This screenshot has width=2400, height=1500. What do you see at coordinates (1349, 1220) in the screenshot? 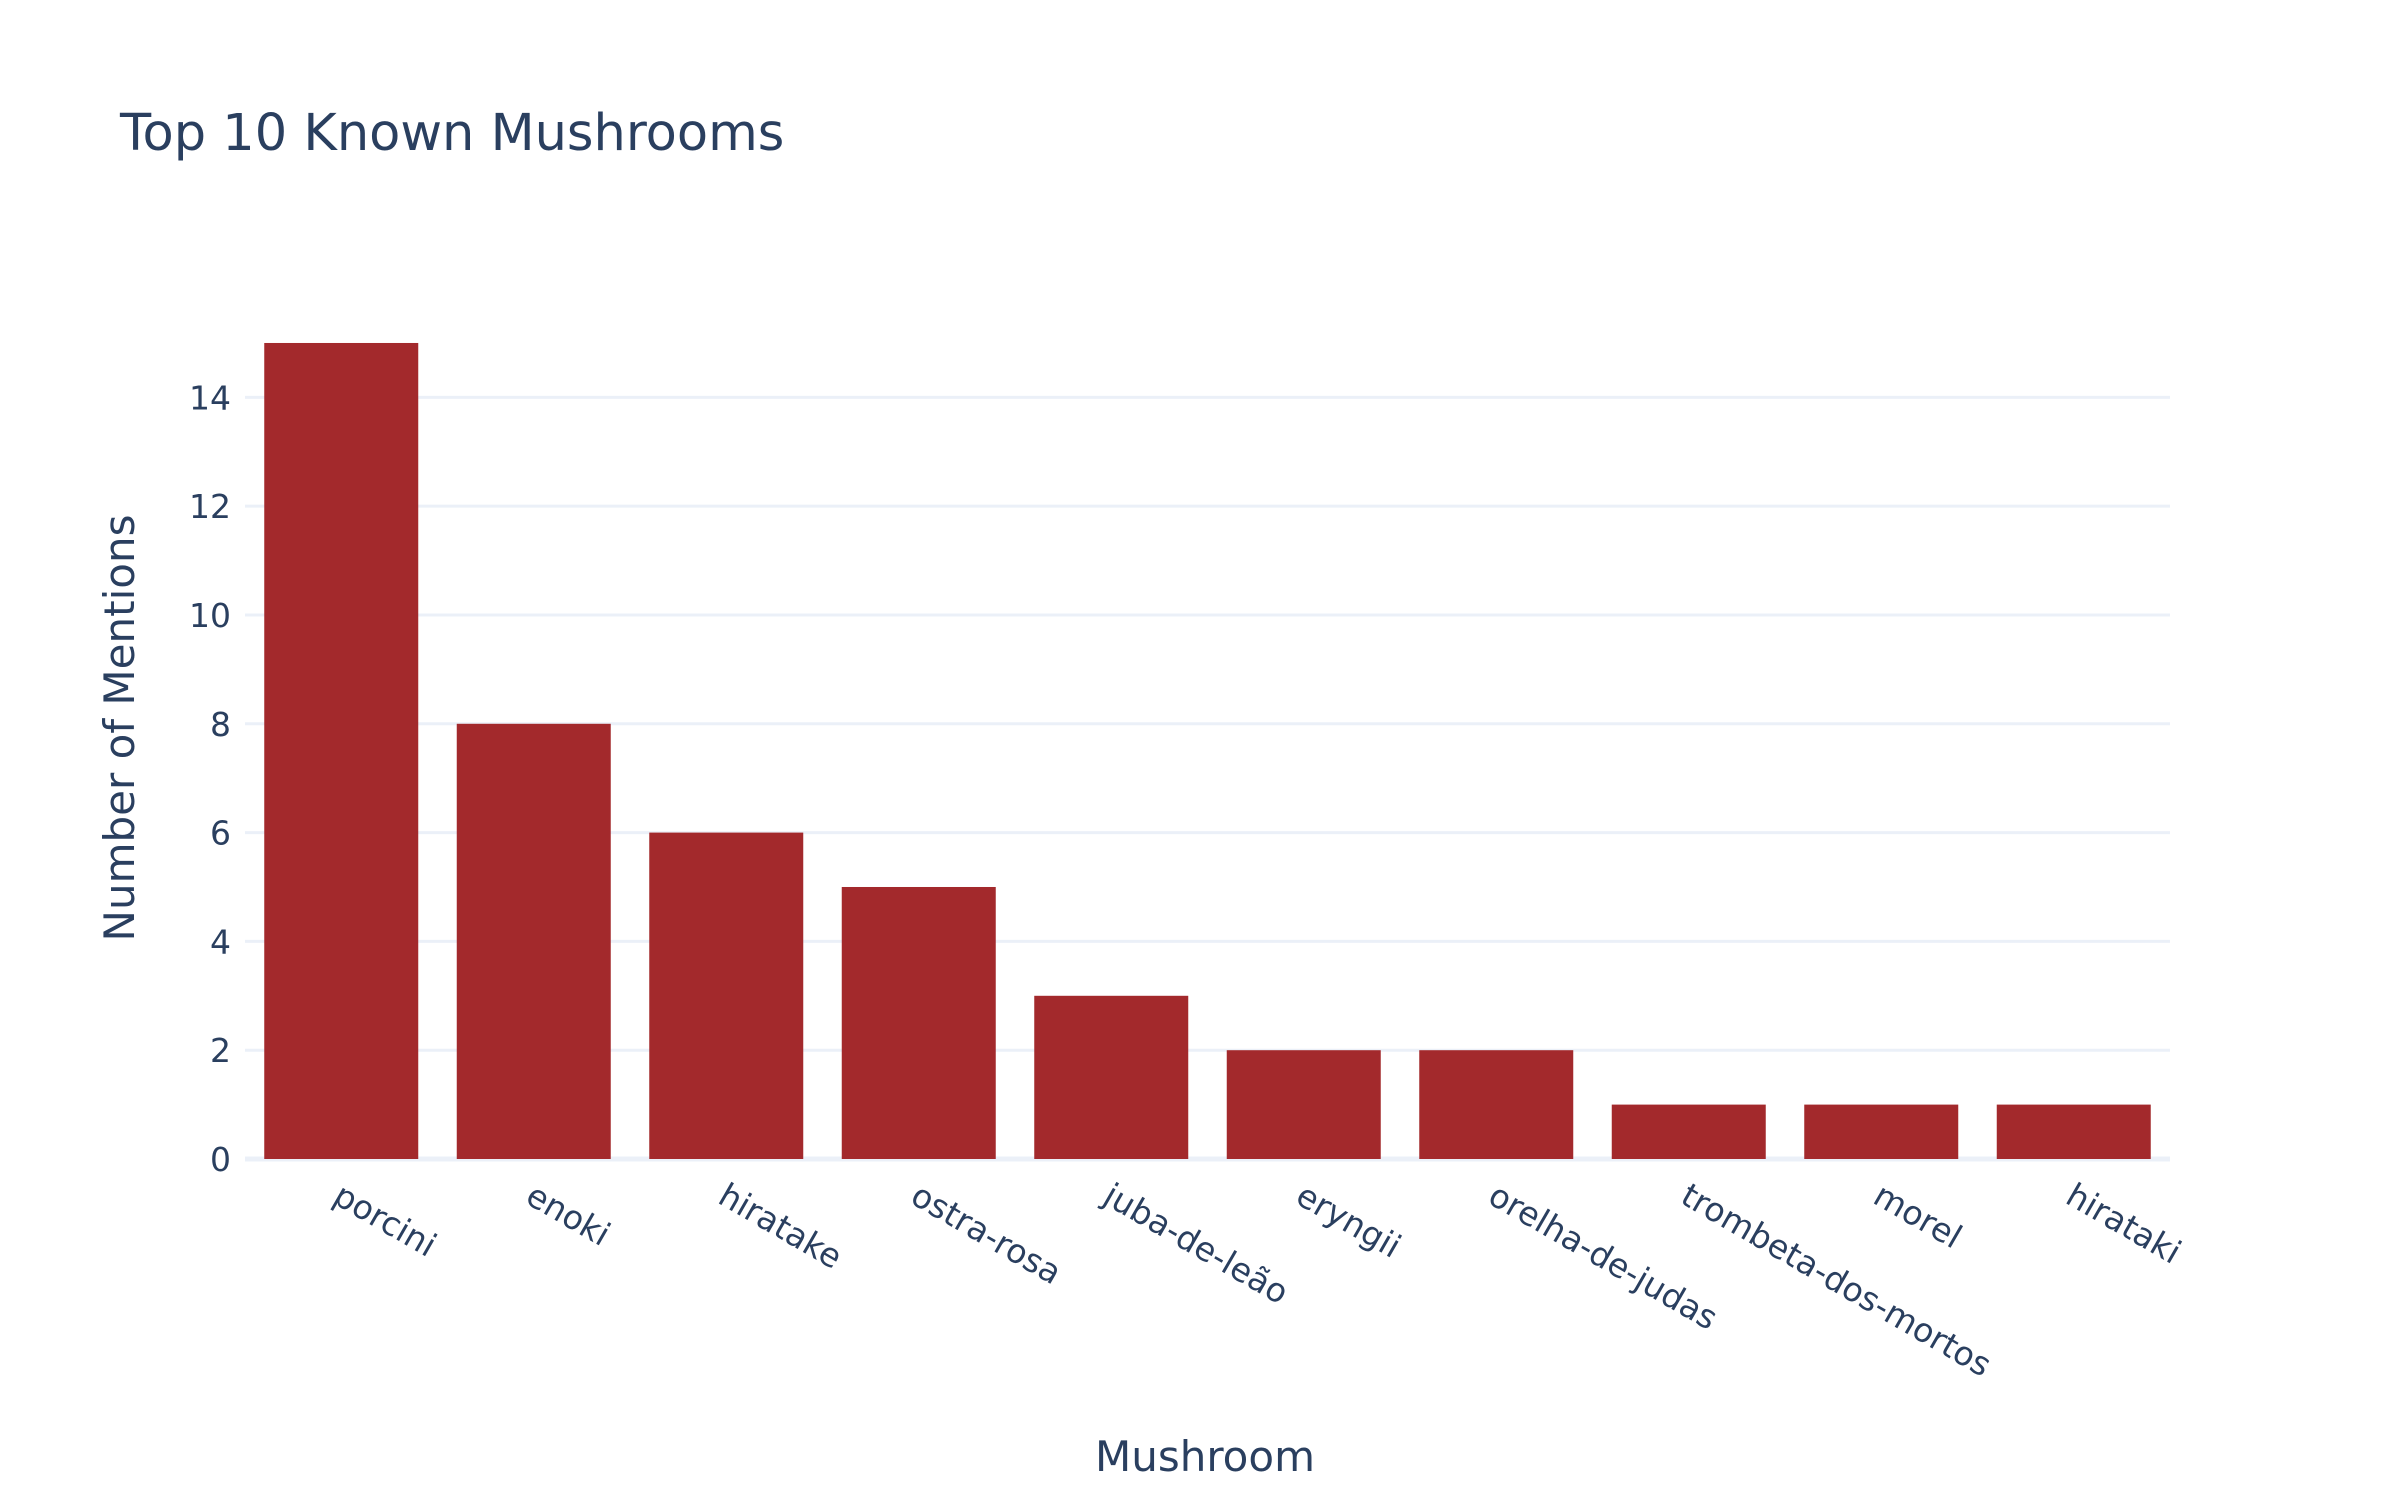
I see `x-tick-label: eryngii` at bounding box center [1349, 1220].